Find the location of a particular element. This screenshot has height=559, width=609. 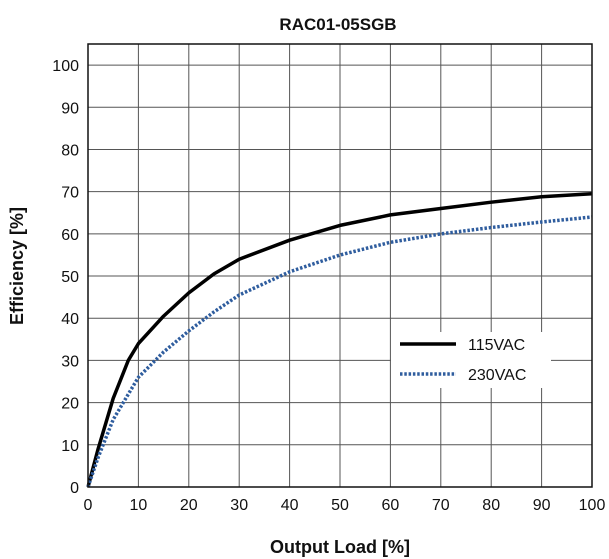

y-tick-label: 100 is located at coordinates (65, 66).